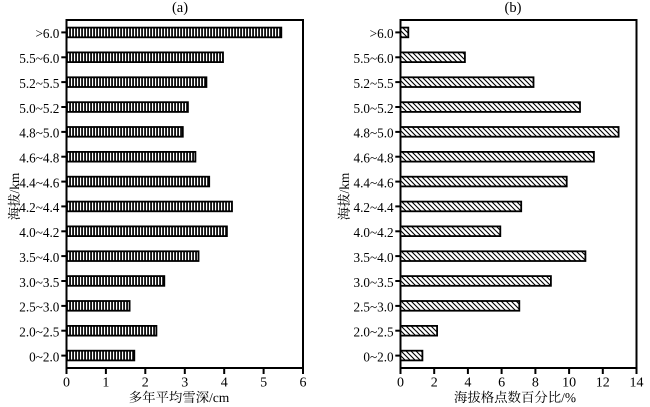  I want to click on svg-text: 8, so click(535, 383).